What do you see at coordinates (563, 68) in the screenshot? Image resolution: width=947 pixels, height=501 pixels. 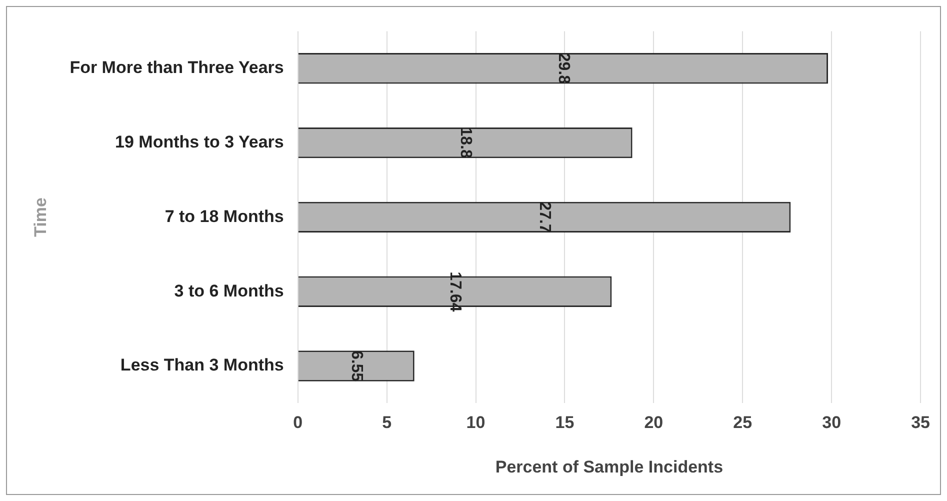 I see `data-label: 29.8` at bounding box center [563, 68].